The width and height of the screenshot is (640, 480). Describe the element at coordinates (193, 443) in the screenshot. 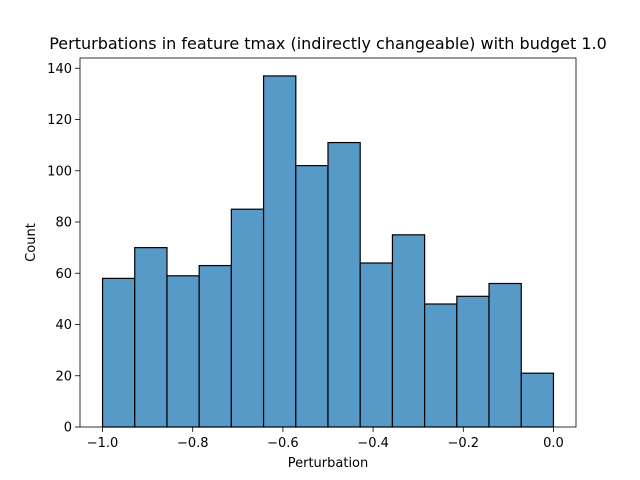

I see `x-tick-label: −0.8` at that location.